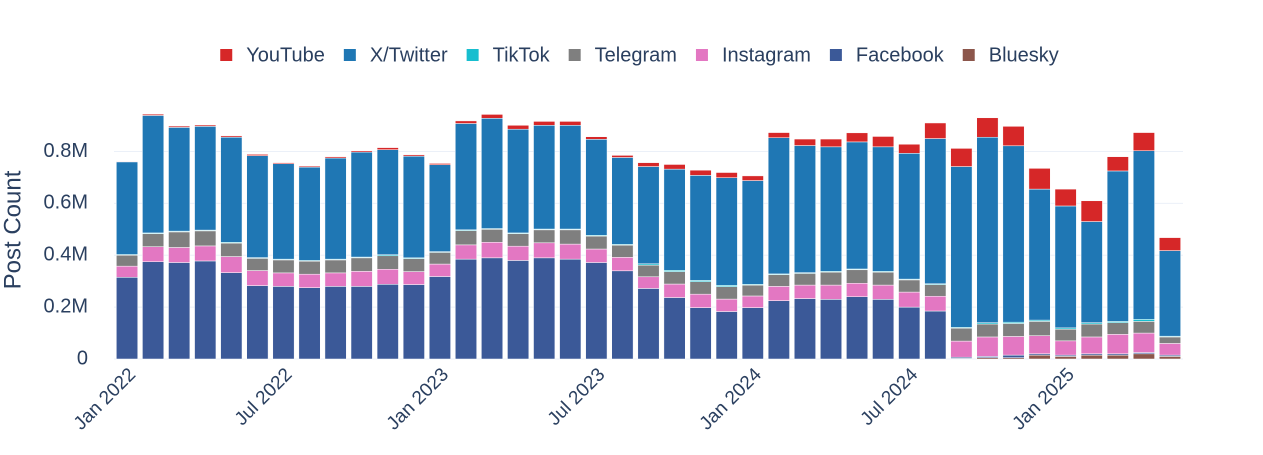 This screenshot has width=1263, height=455. Describe the element at coordinates (522, 55) in the screenshot. I see `legend-label: TikTok` at that location.